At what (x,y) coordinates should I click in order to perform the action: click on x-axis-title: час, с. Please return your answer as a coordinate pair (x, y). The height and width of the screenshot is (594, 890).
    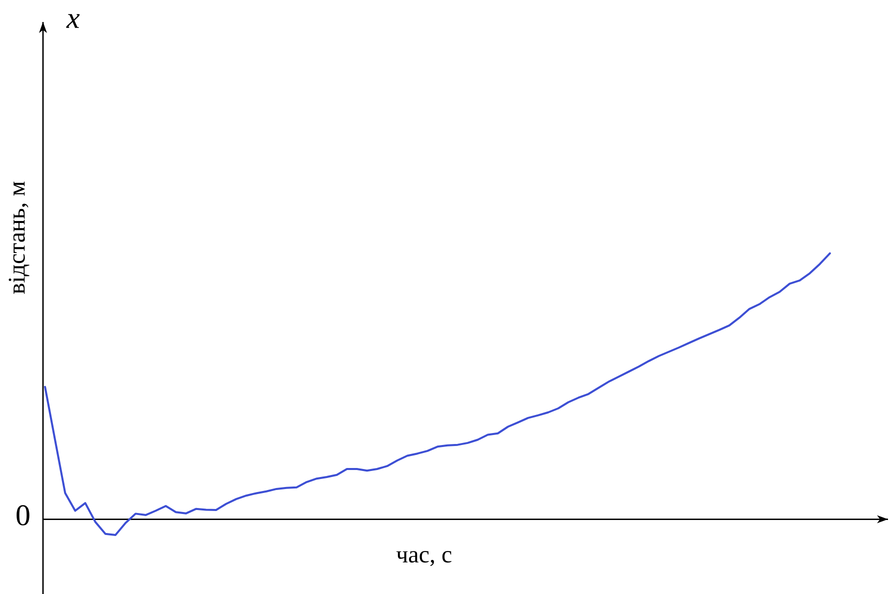
    Looking at the image, I should click on (424, 558).